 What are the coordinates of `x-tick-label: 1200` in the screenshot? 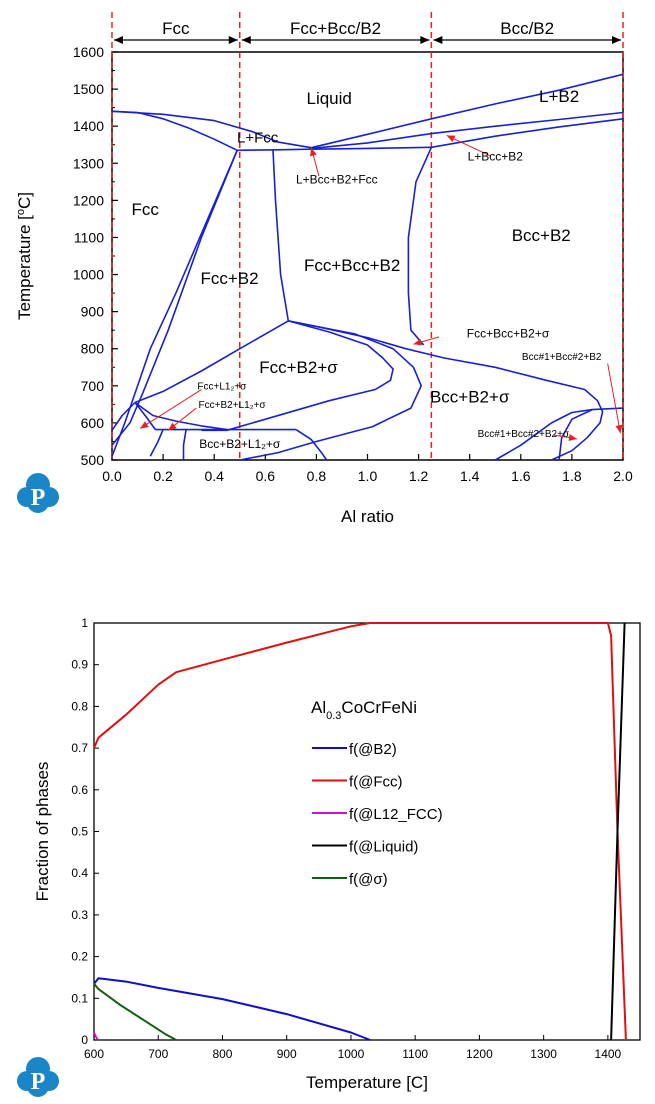 It's located at (479, 1054).